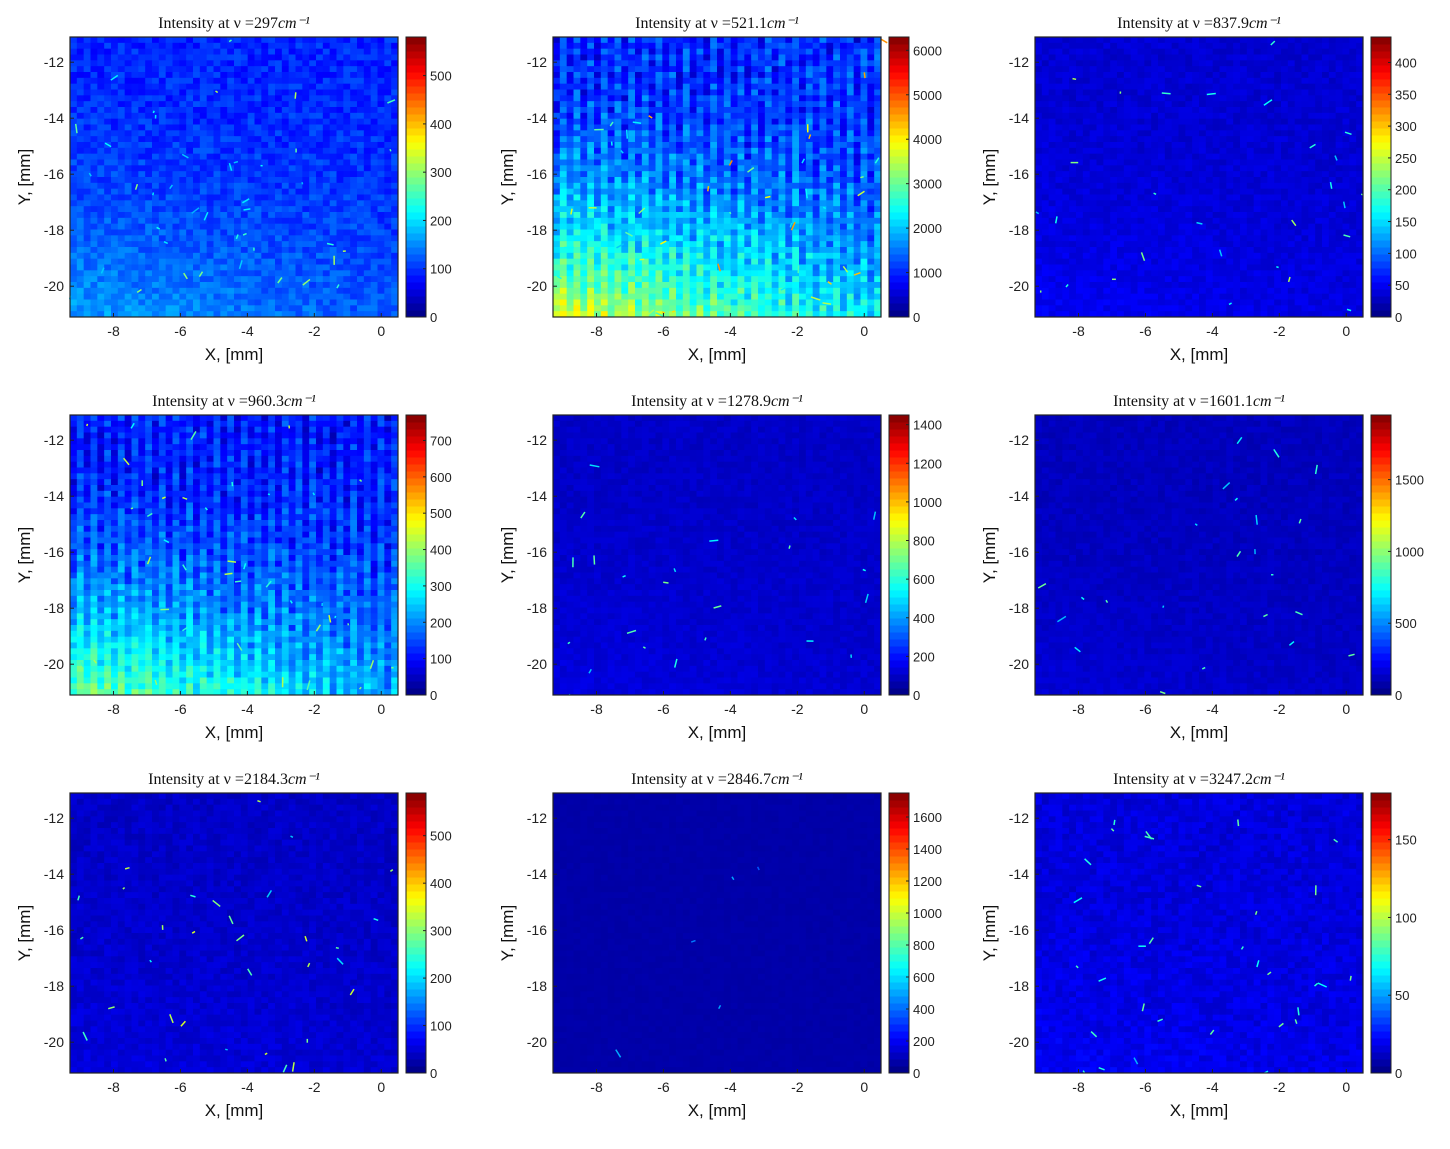 This screenshot has height=1149, width=1450. What do you see at coordinates (927, 425) in the screenshot?
I see `colorbar-tick-label: 1400` at bounding box center [927, 425].